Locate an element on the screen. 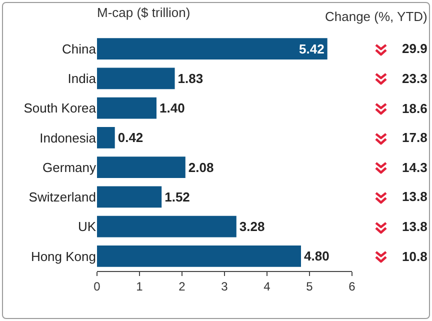  y-tick-label: South Korea is located at coordinates (60, 108).